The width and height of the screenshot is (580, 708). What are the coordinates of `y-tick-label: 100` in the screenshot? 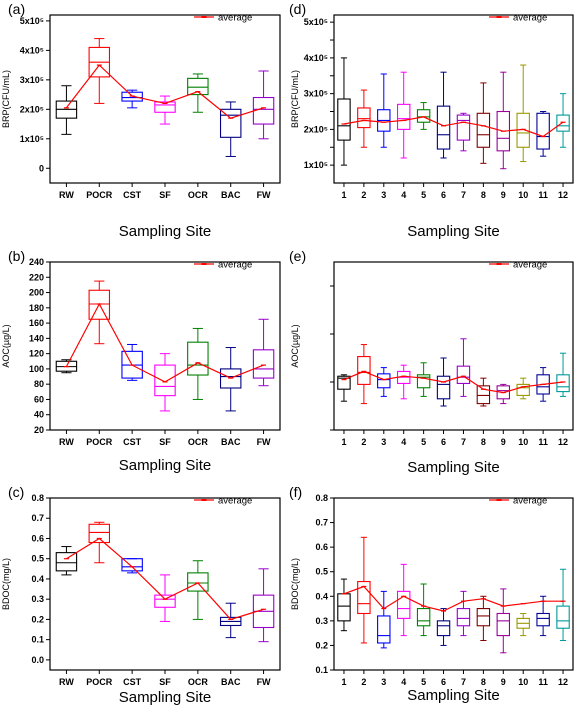 It's located at (36, 369).